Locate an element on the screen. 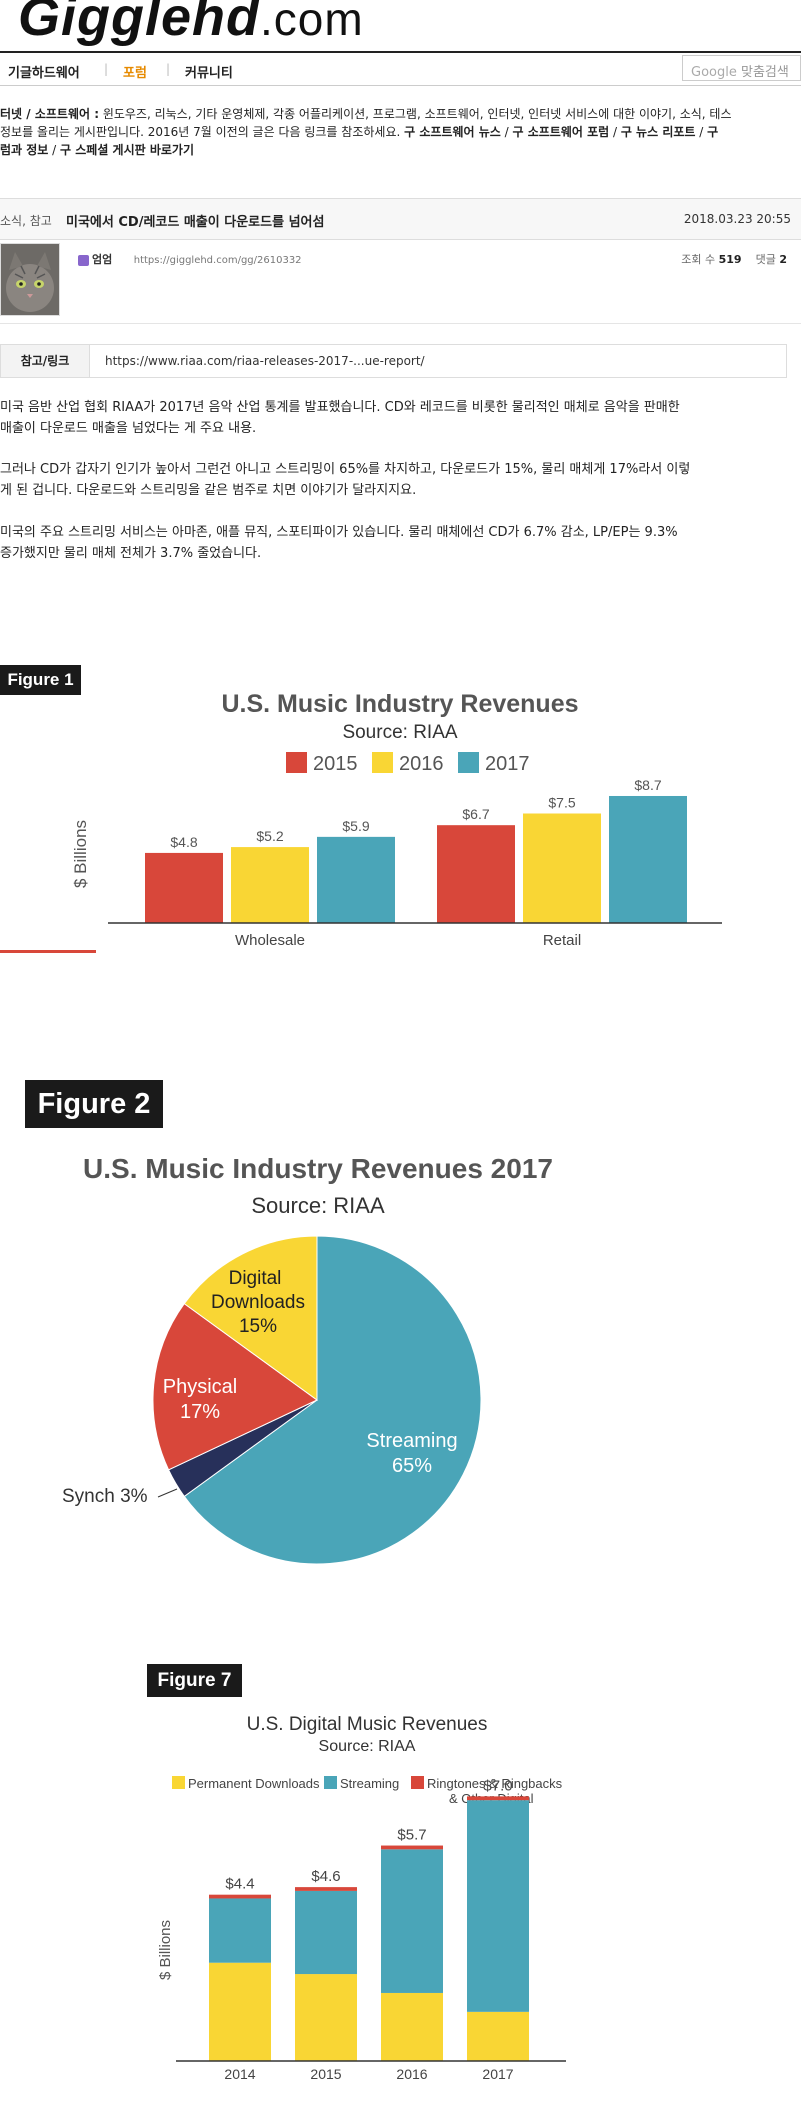 This screenshot has height=2115, width=801. data-label: $5.2 is located at coordinates (269, 836).